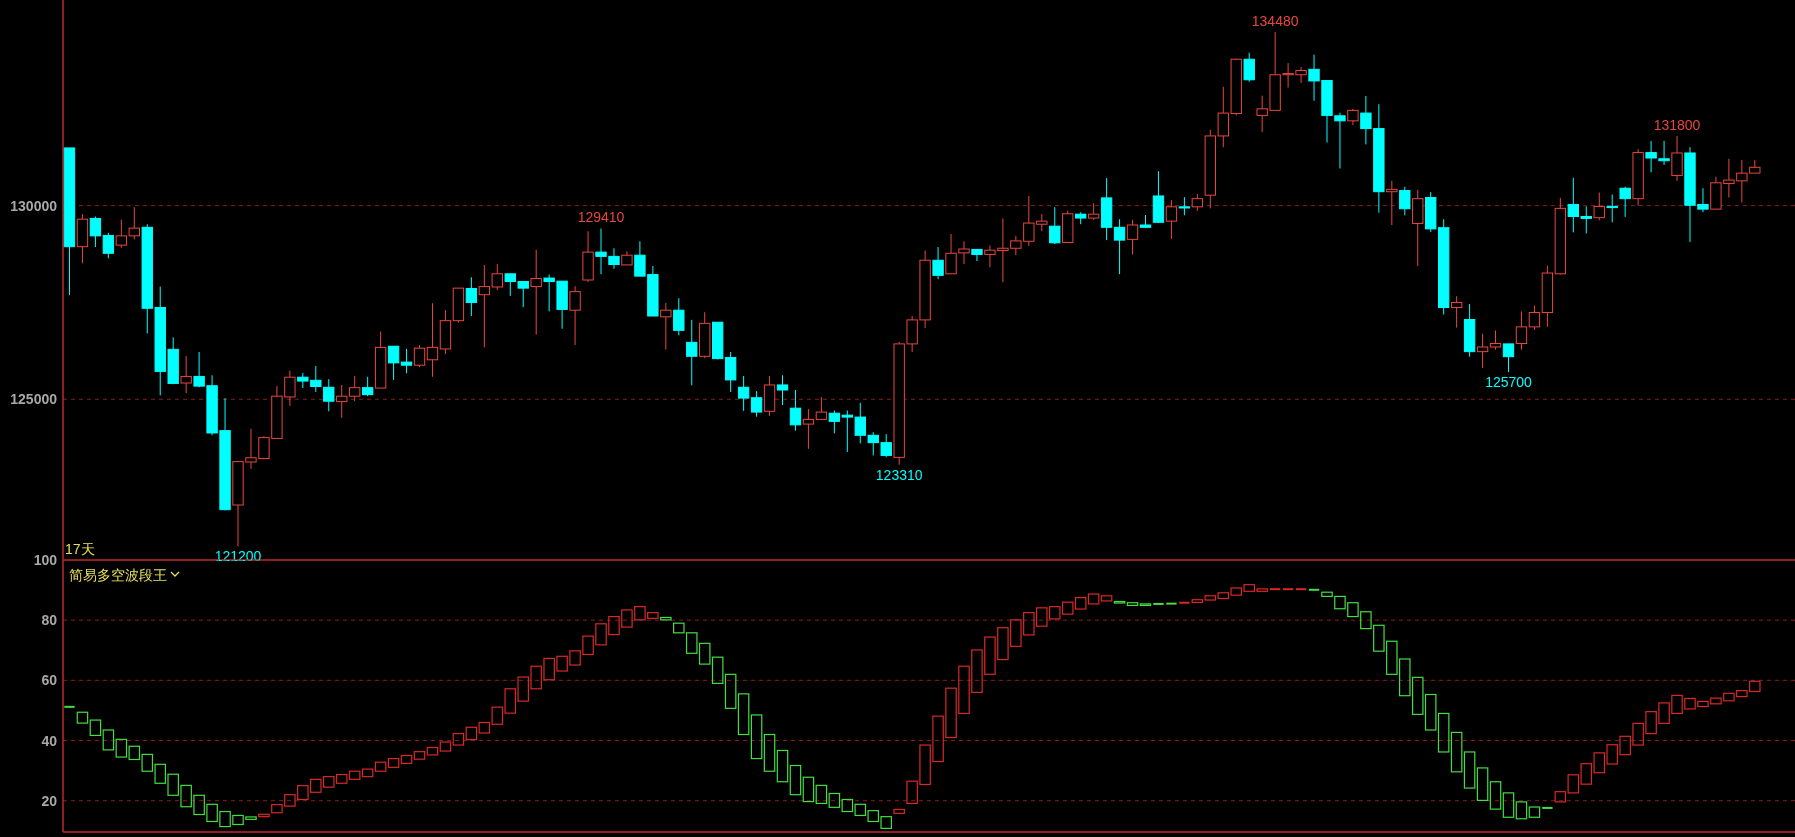  I want to click on y-tick-label: 100, so click(45, 560).